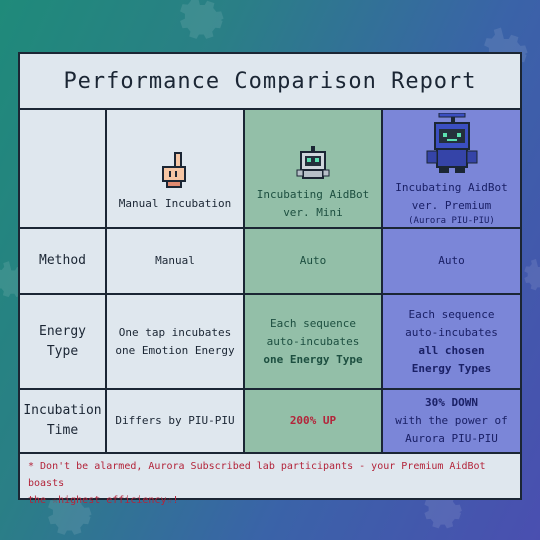  Describe the element at coordinates (451, 143) in the screenshot. I see `robot-premium-icon` at that location.